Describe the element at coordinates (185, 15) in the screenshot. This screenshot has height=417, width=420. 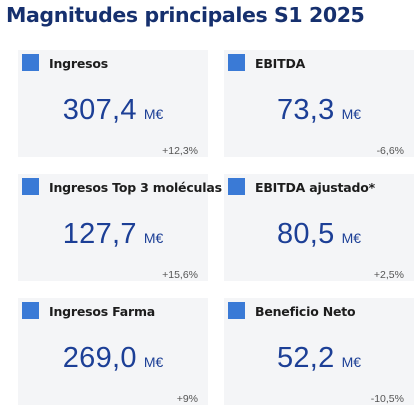
I see `page-title: Magnitudes principales S1 2025` at that location.